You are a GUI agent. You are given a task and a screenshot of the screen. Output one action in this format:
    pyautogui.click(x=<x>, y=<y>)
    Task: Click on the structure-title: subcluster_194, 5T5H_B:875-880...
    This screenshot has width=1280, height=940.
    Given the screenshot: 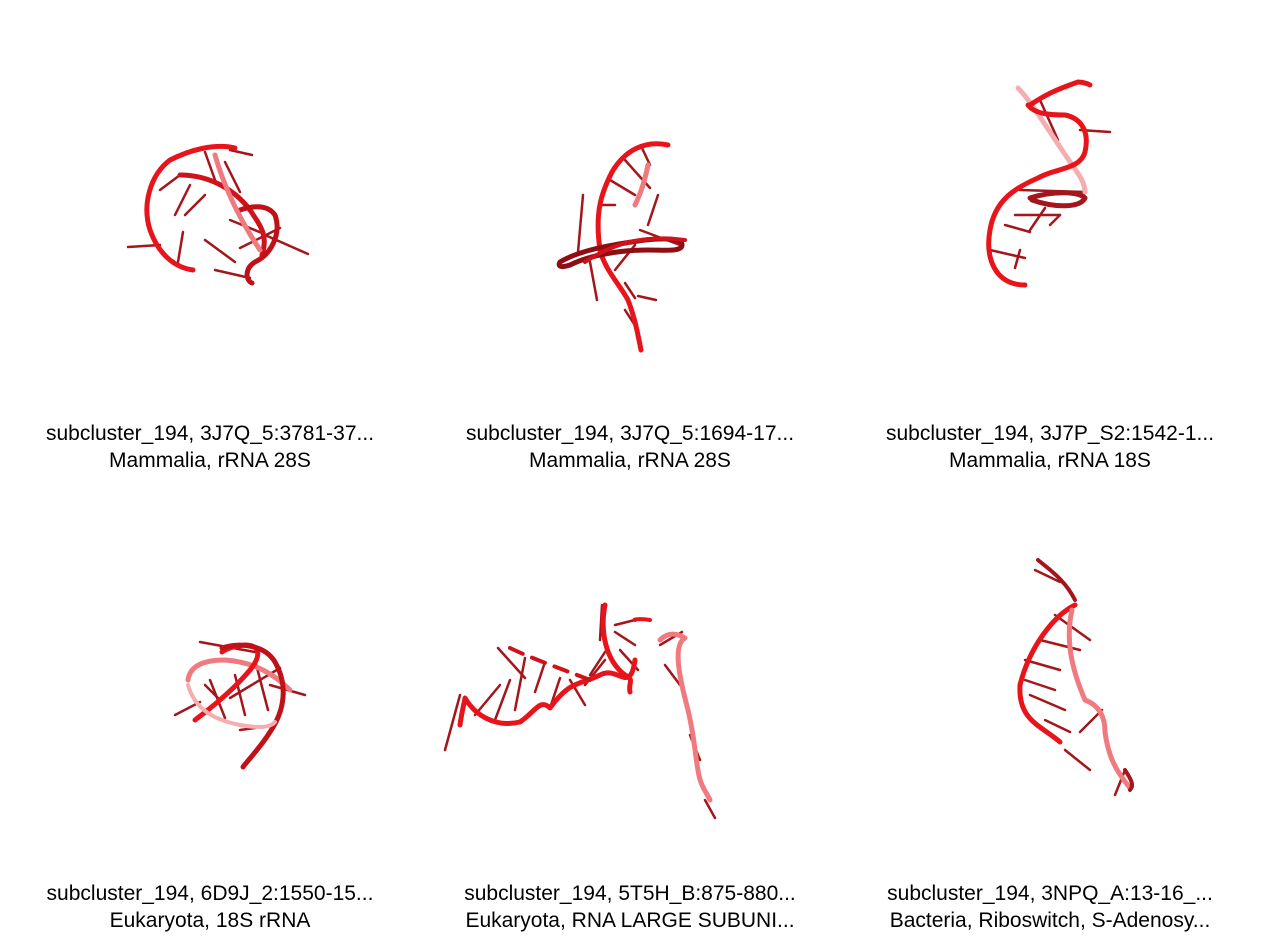 What is the action you would take?
    pyautogui.click(x=630, y=893)
    